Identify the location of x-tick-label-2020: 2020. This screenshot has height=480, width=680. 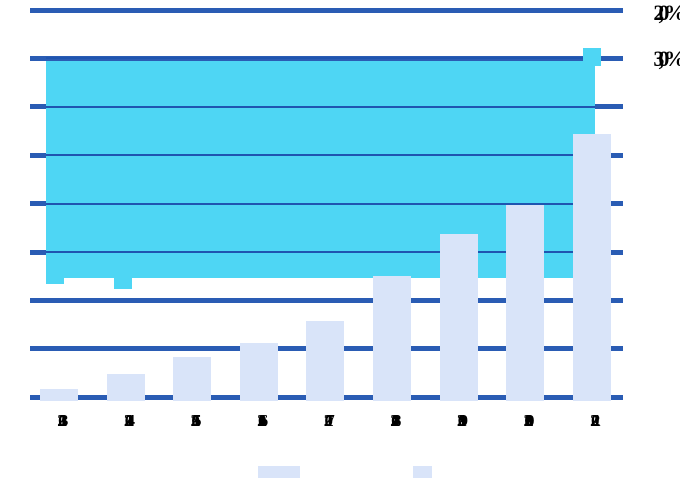
(529, 420).